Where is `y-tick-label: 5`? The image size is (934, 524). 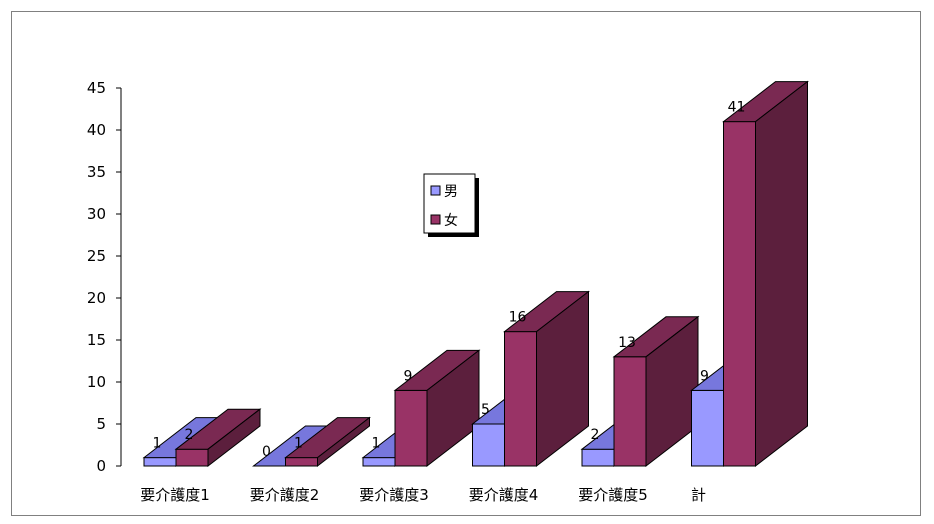 y-tick-label: 5 is located at coordinates (101, 424).